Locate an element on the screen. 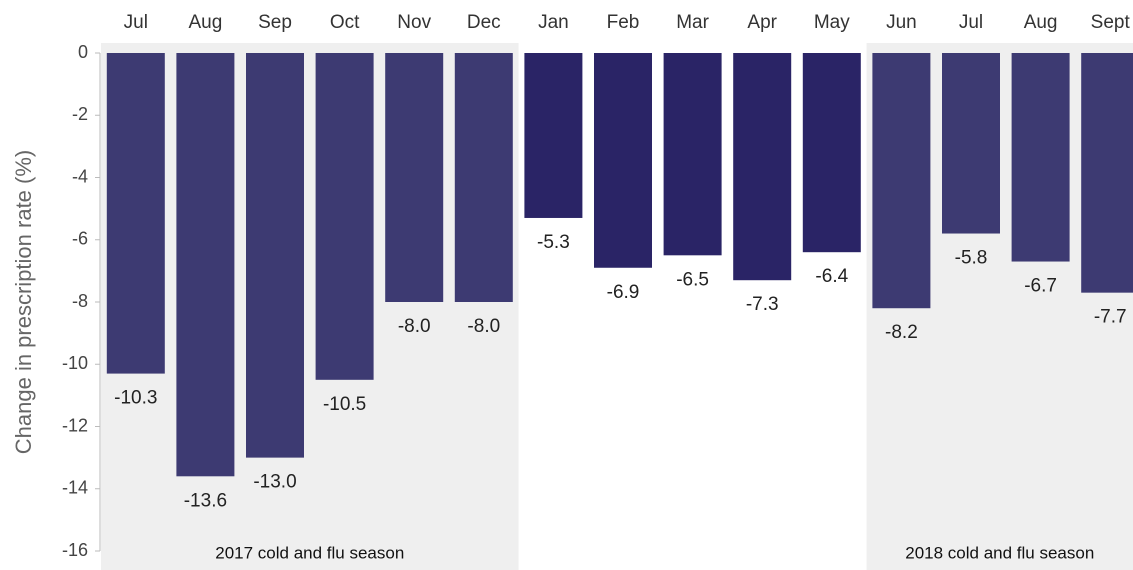 The width and height of the screenshot is (1133, 570). value-label: -7.7 is located at coordinates (1110, 317).